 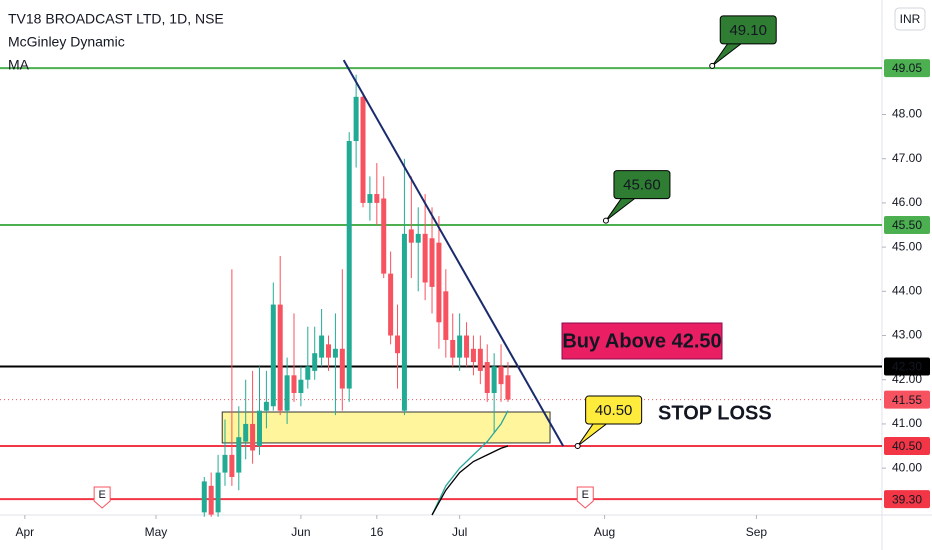 I want to click on currency-label: INR, so click(x=910, y=19).